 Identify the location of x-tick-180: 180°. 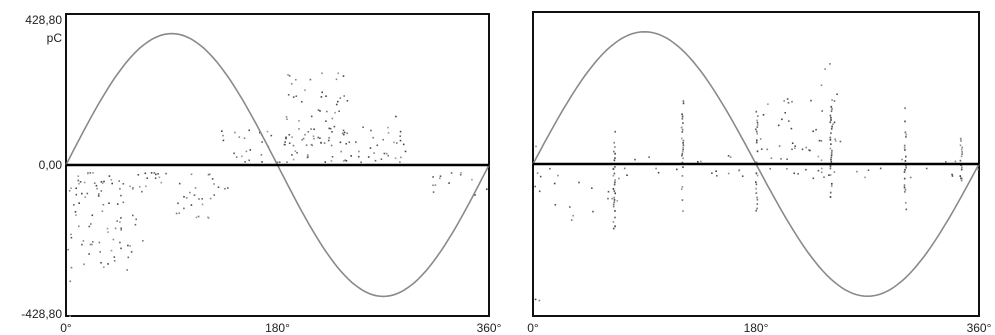
(756, 328).